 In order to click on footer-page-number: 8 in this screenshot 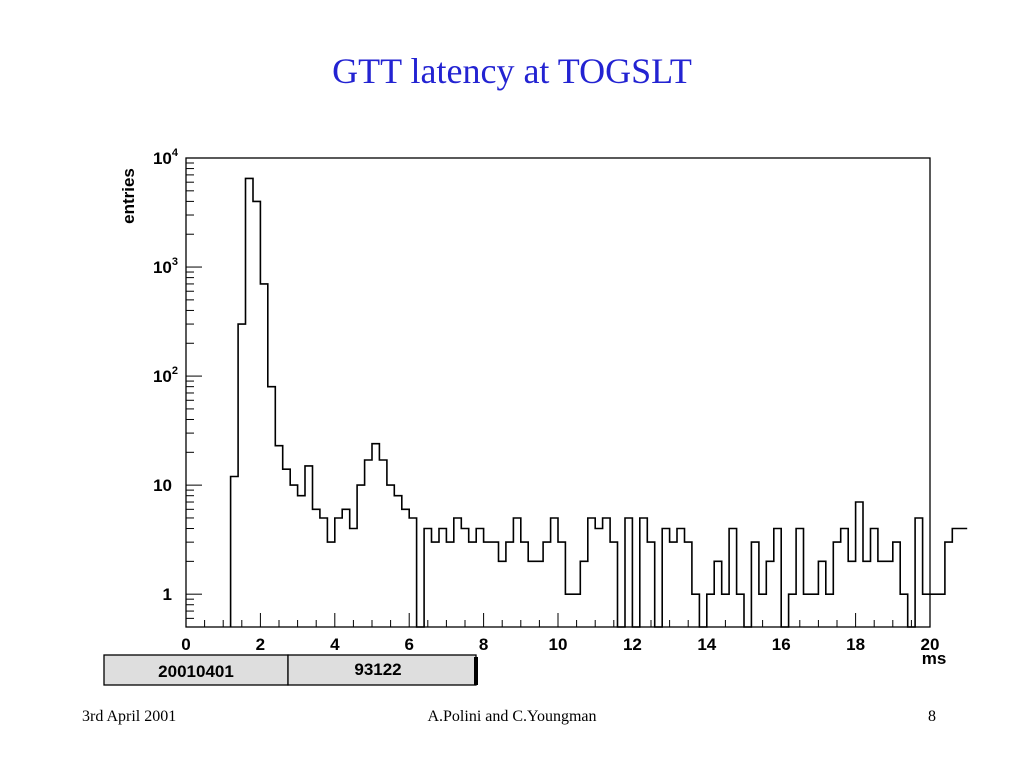, I will do `click(932, 716)`.